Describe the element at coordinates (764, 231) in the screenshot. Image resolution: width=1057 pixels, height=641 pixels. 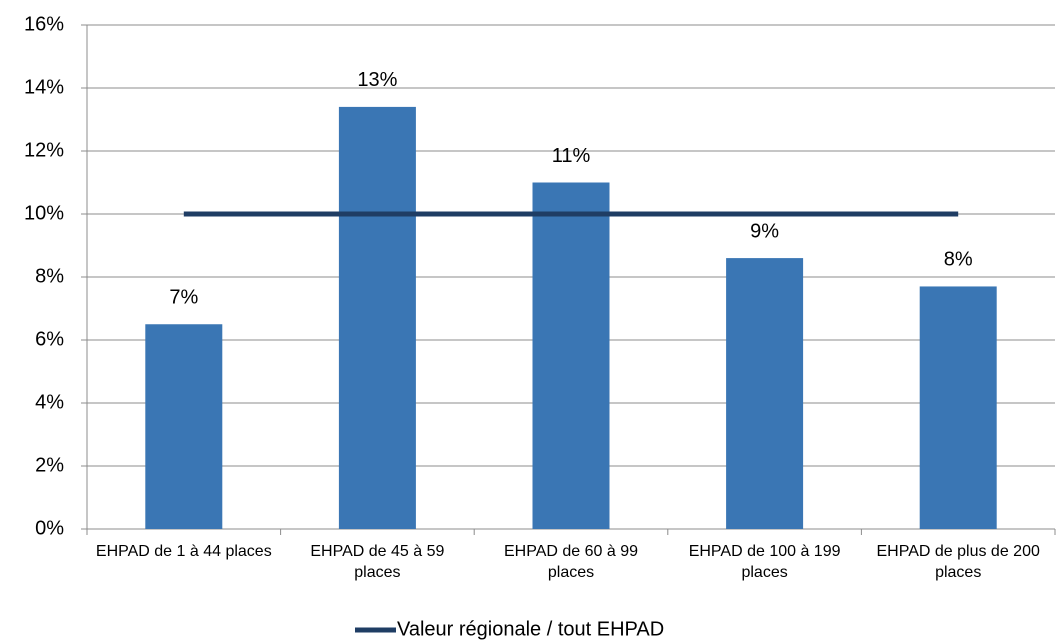
I see `data-label: 9%` at that location.